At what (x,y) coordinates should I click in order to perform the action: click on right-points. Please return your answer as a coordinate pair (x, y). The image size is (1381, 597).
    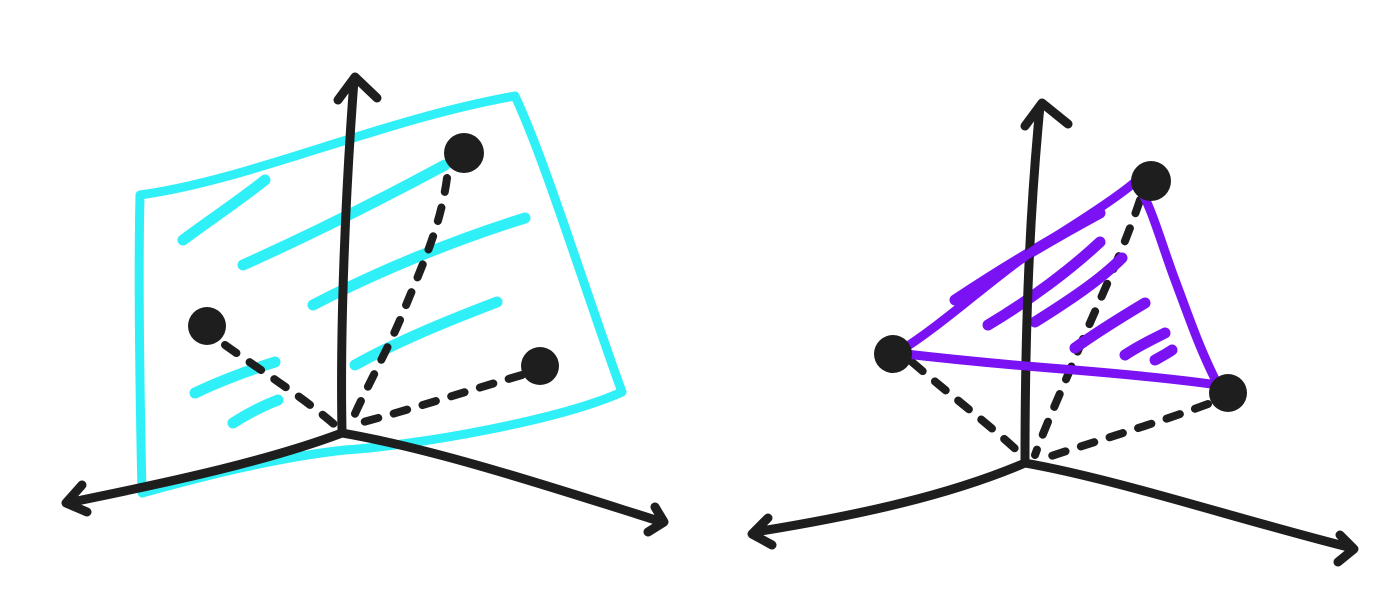
    Looking at the image, I should click on (1060, 286).